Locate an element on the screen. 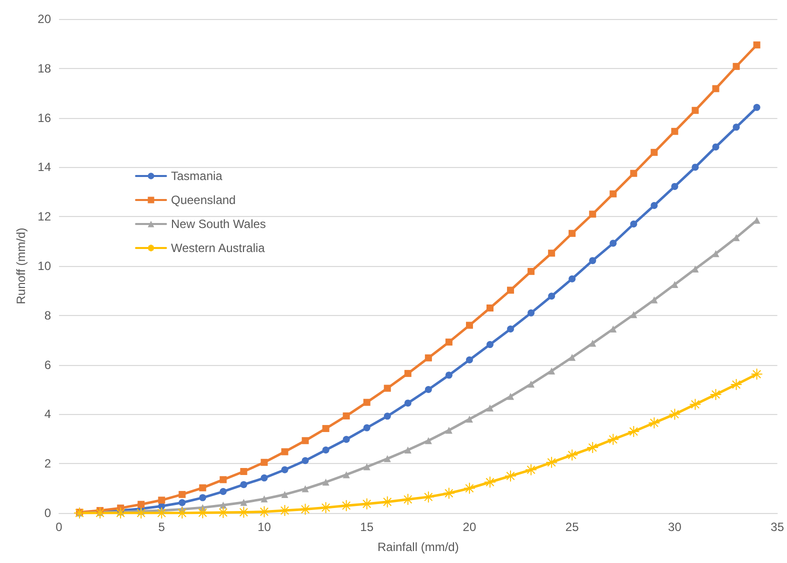 The image size is (787, 563). x-tick-label: 0 is located at coordinates (59, 527).